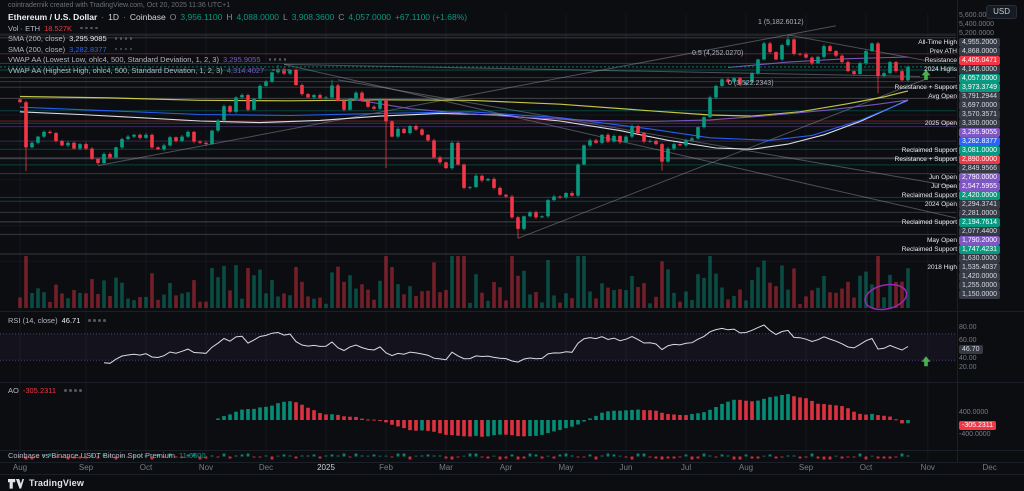  I want to click on ao-legend-row: AO -305.2311, so click(45, 390).